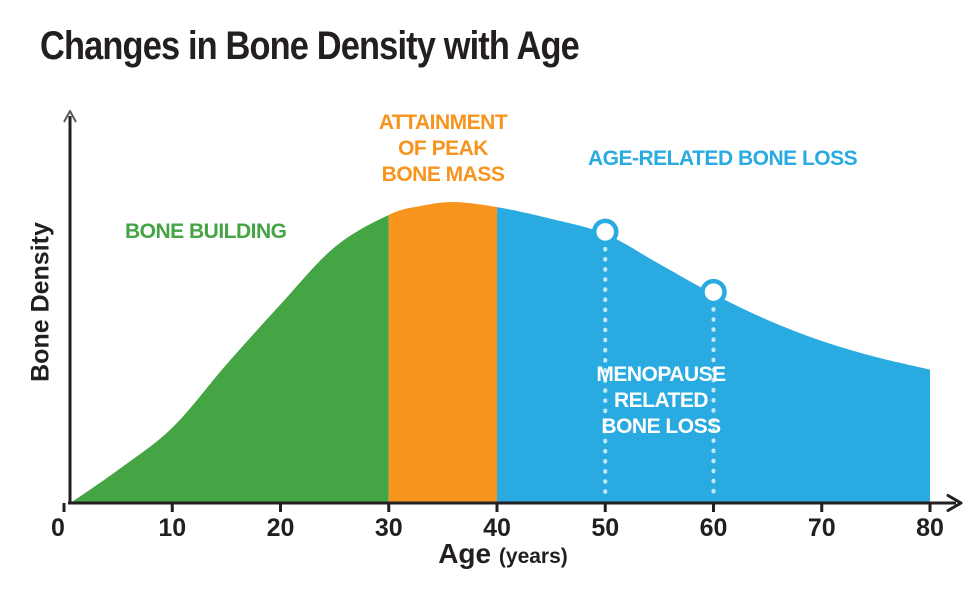 The image size is (980, 601). I want to click on label-menopause-line1: MENOPAUSE, so click(661, 374).